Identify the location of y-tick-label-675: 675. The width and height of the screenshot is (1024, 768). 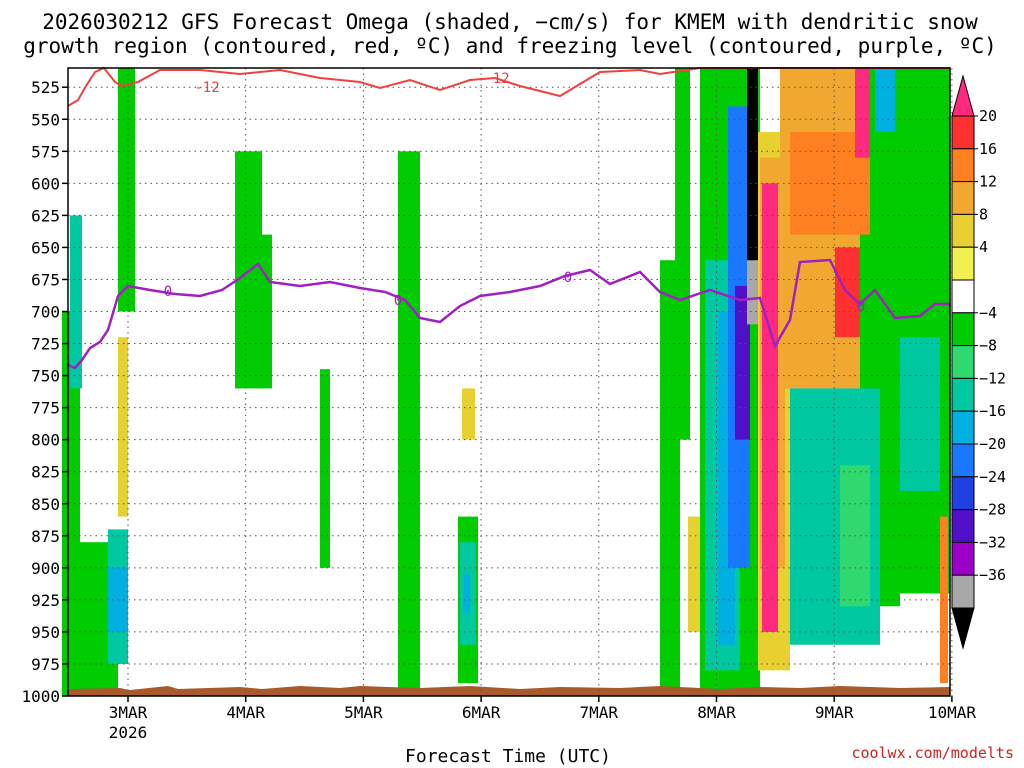
(45, 279).